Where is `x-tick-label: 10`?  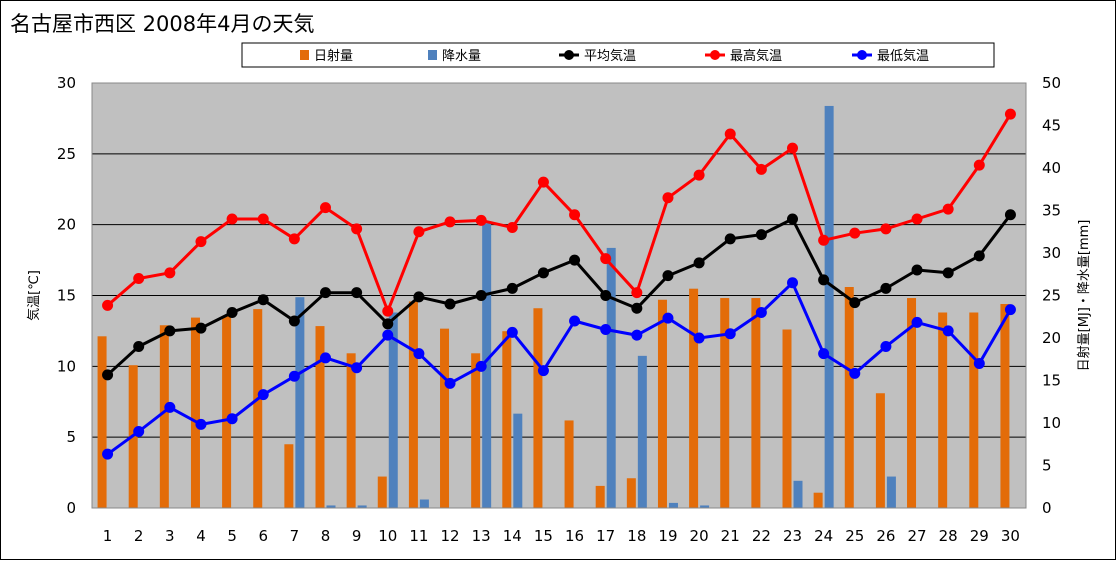
x-tick-label: 10 is located at coordinates (387, 536).